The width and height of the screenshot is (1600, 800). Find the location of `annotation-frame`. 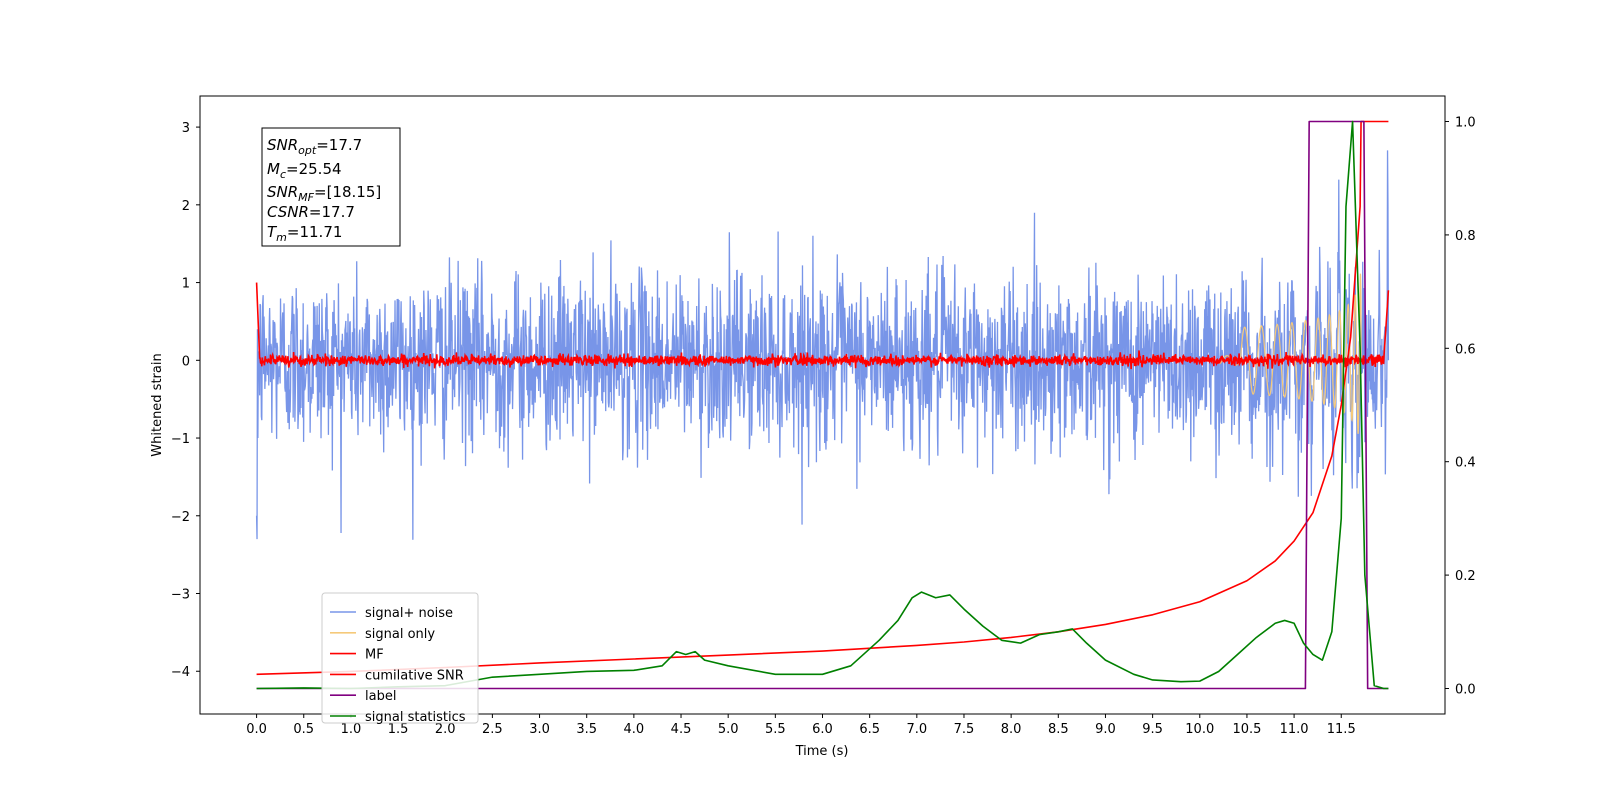

annotation-frame is located at coordinates (331, 187).